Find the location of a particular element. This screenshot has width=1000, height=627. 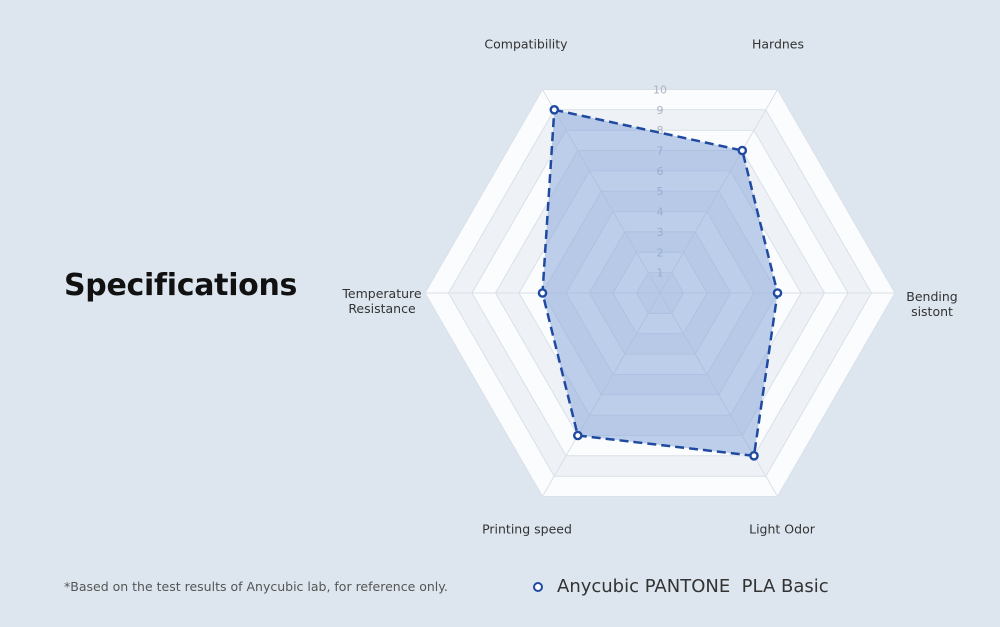

axis-label-5-line-1: Resistance is located at coordinates (382, 308).